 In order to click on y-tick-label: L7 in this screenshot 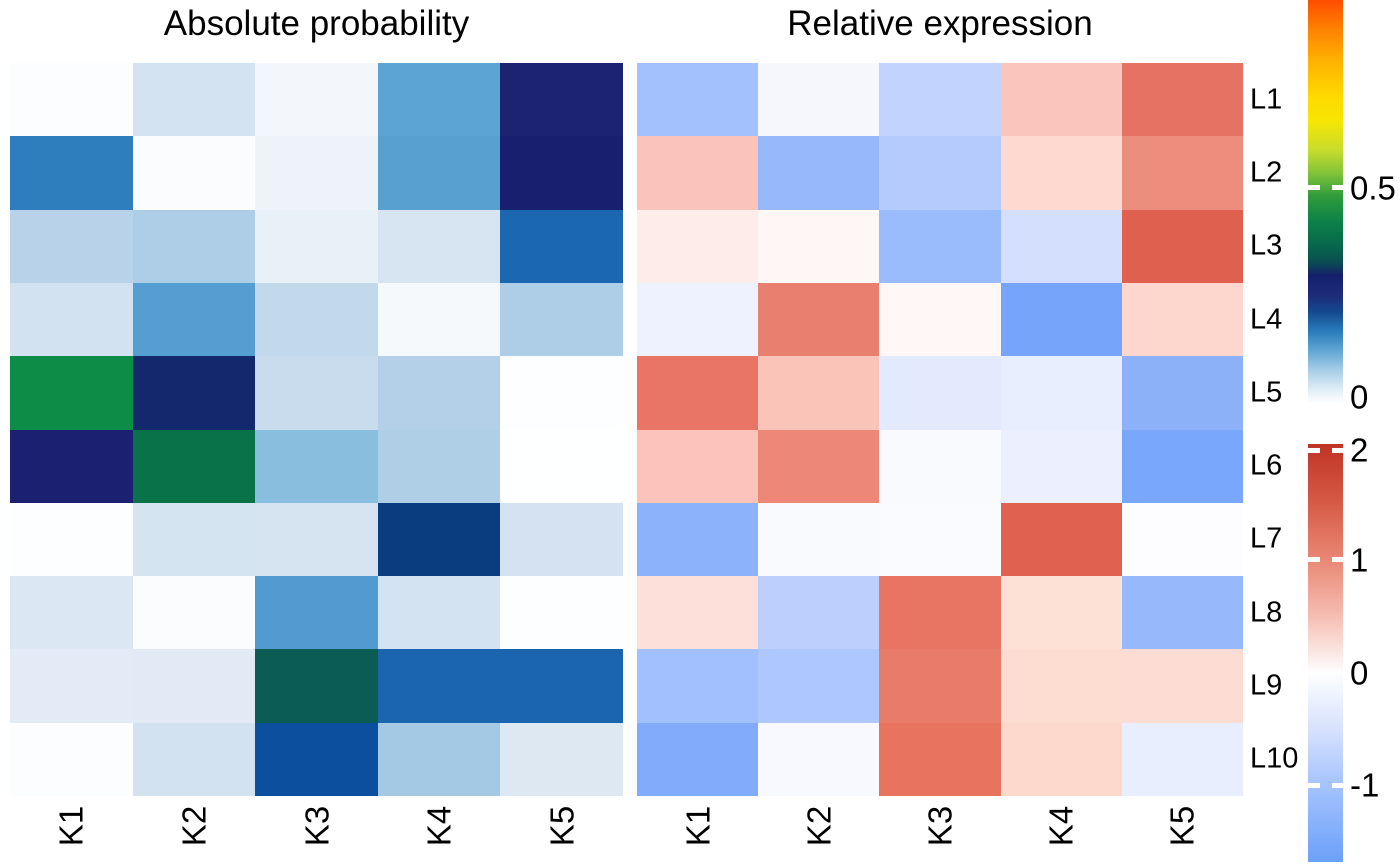, I will do `click(1266, 538)`.